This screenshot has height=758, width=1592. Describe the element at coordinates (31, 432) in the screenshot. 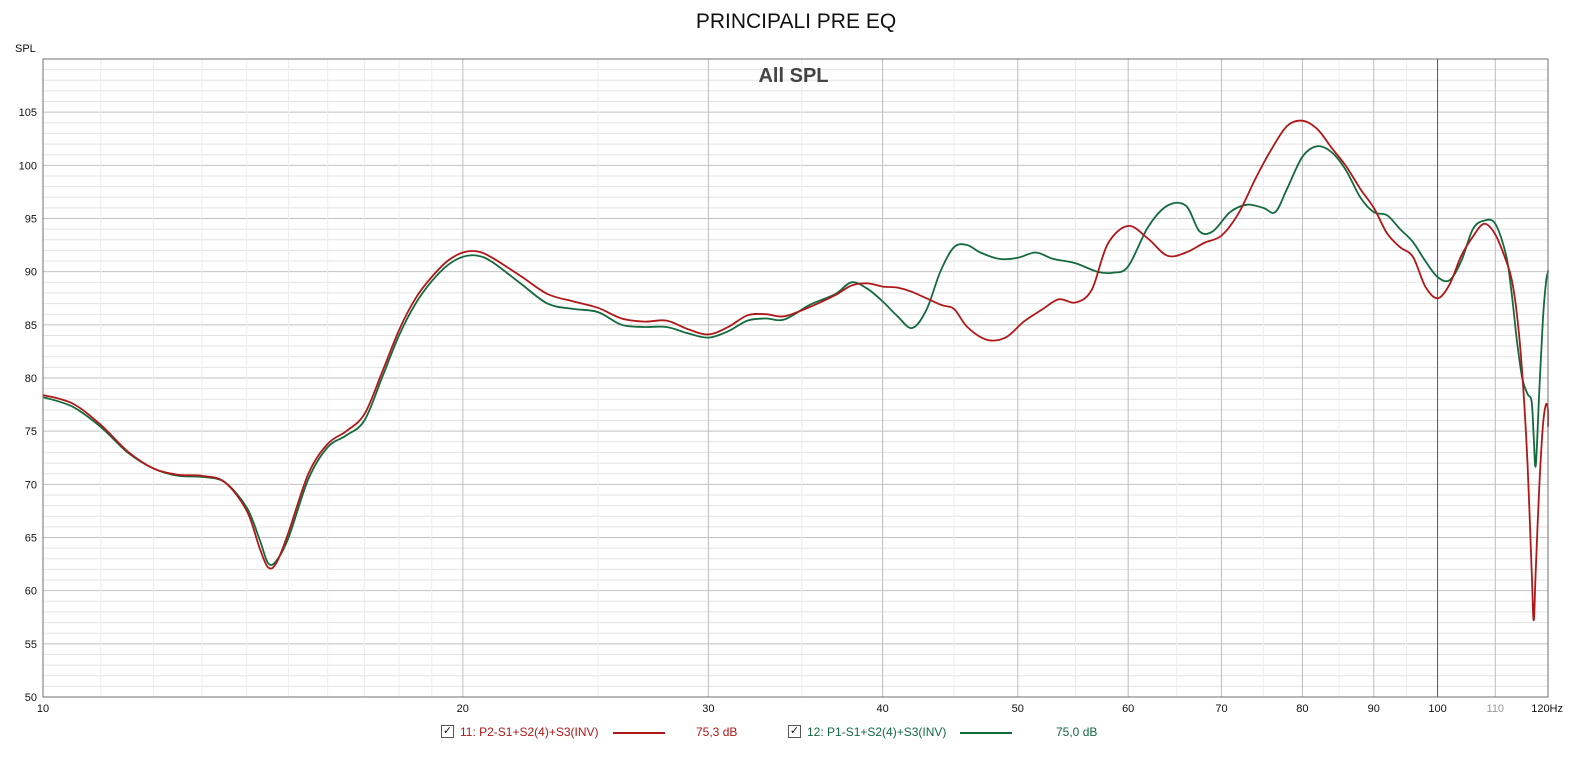

I see `y-tick-label: 75` at that location.